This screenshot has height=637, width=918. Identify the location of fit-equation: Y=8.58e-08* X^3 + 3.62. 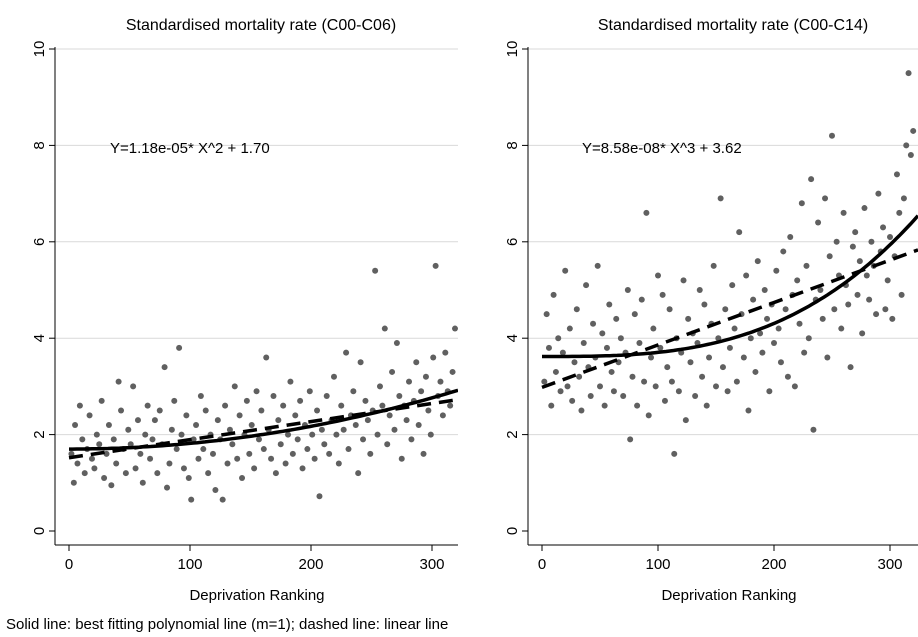
(662, 148).